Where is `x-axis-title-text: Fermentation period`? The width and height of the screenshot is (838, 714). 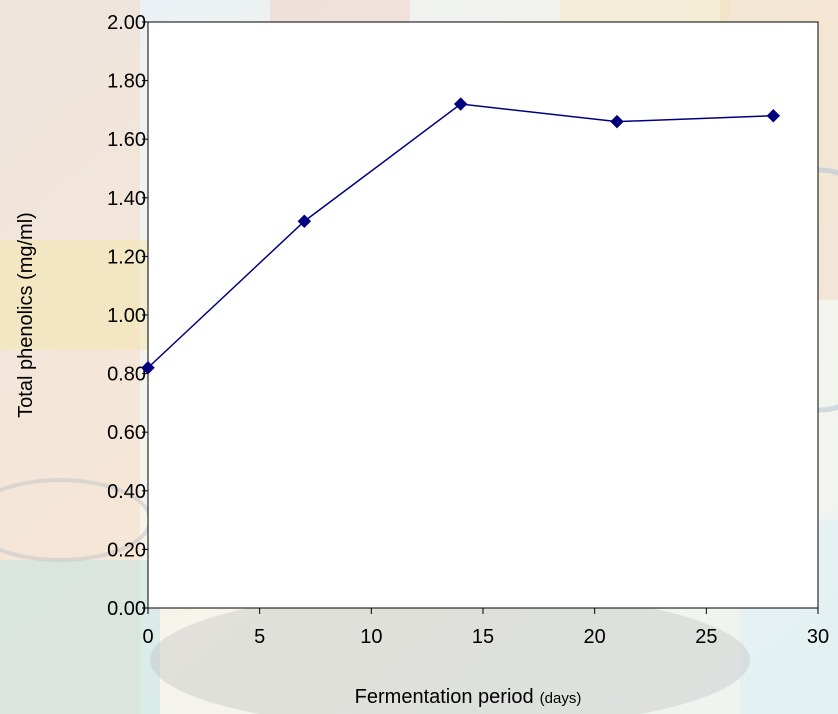 x-axis-title-text: Fermentation period is located at coordinates (444, 697).